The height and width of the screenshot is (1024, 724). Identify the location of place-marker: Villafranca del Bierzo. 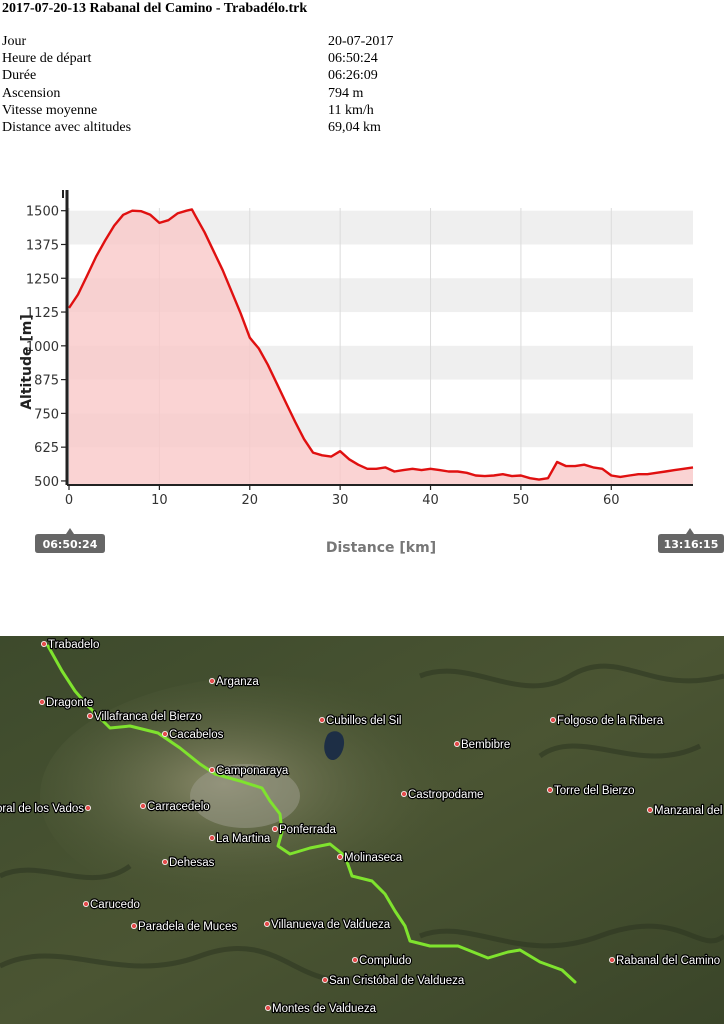
(145, 717).